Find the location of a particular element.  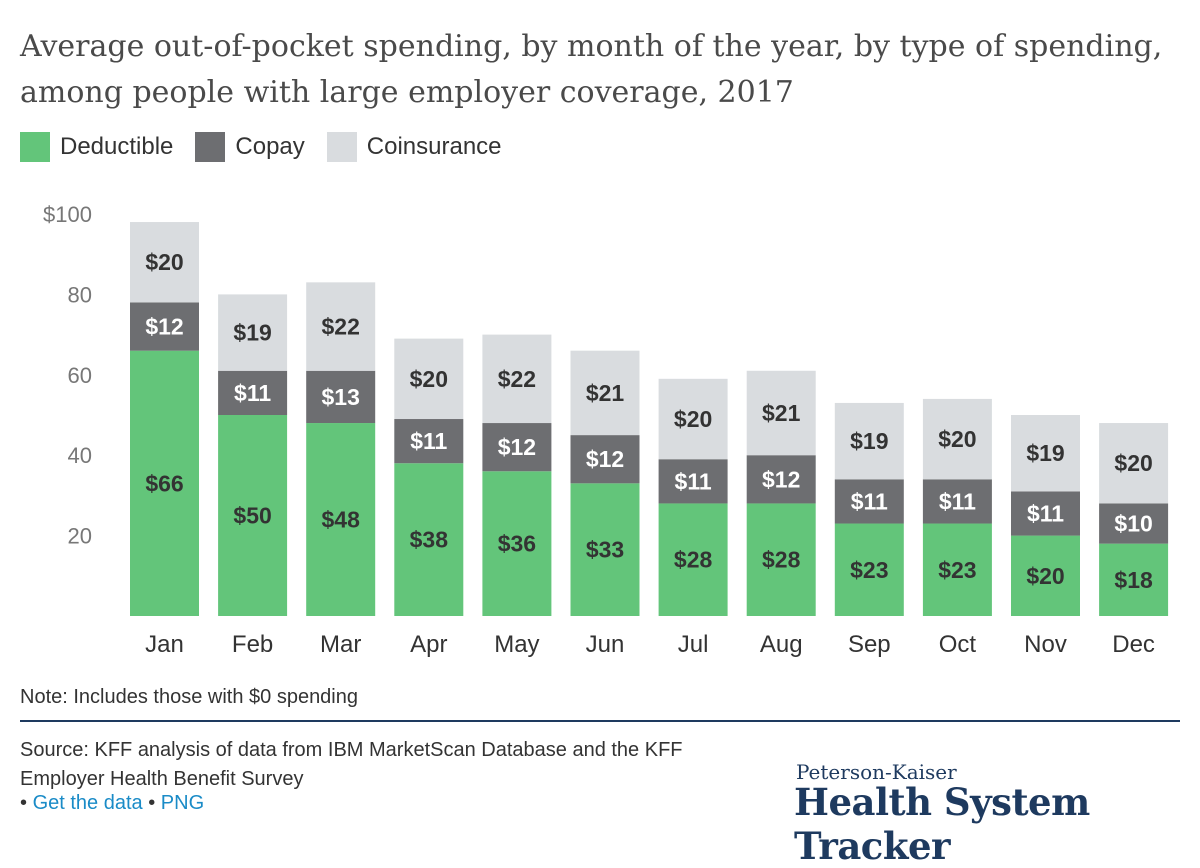

data-label-deductible: $50 is located at coordinates (252, 516).